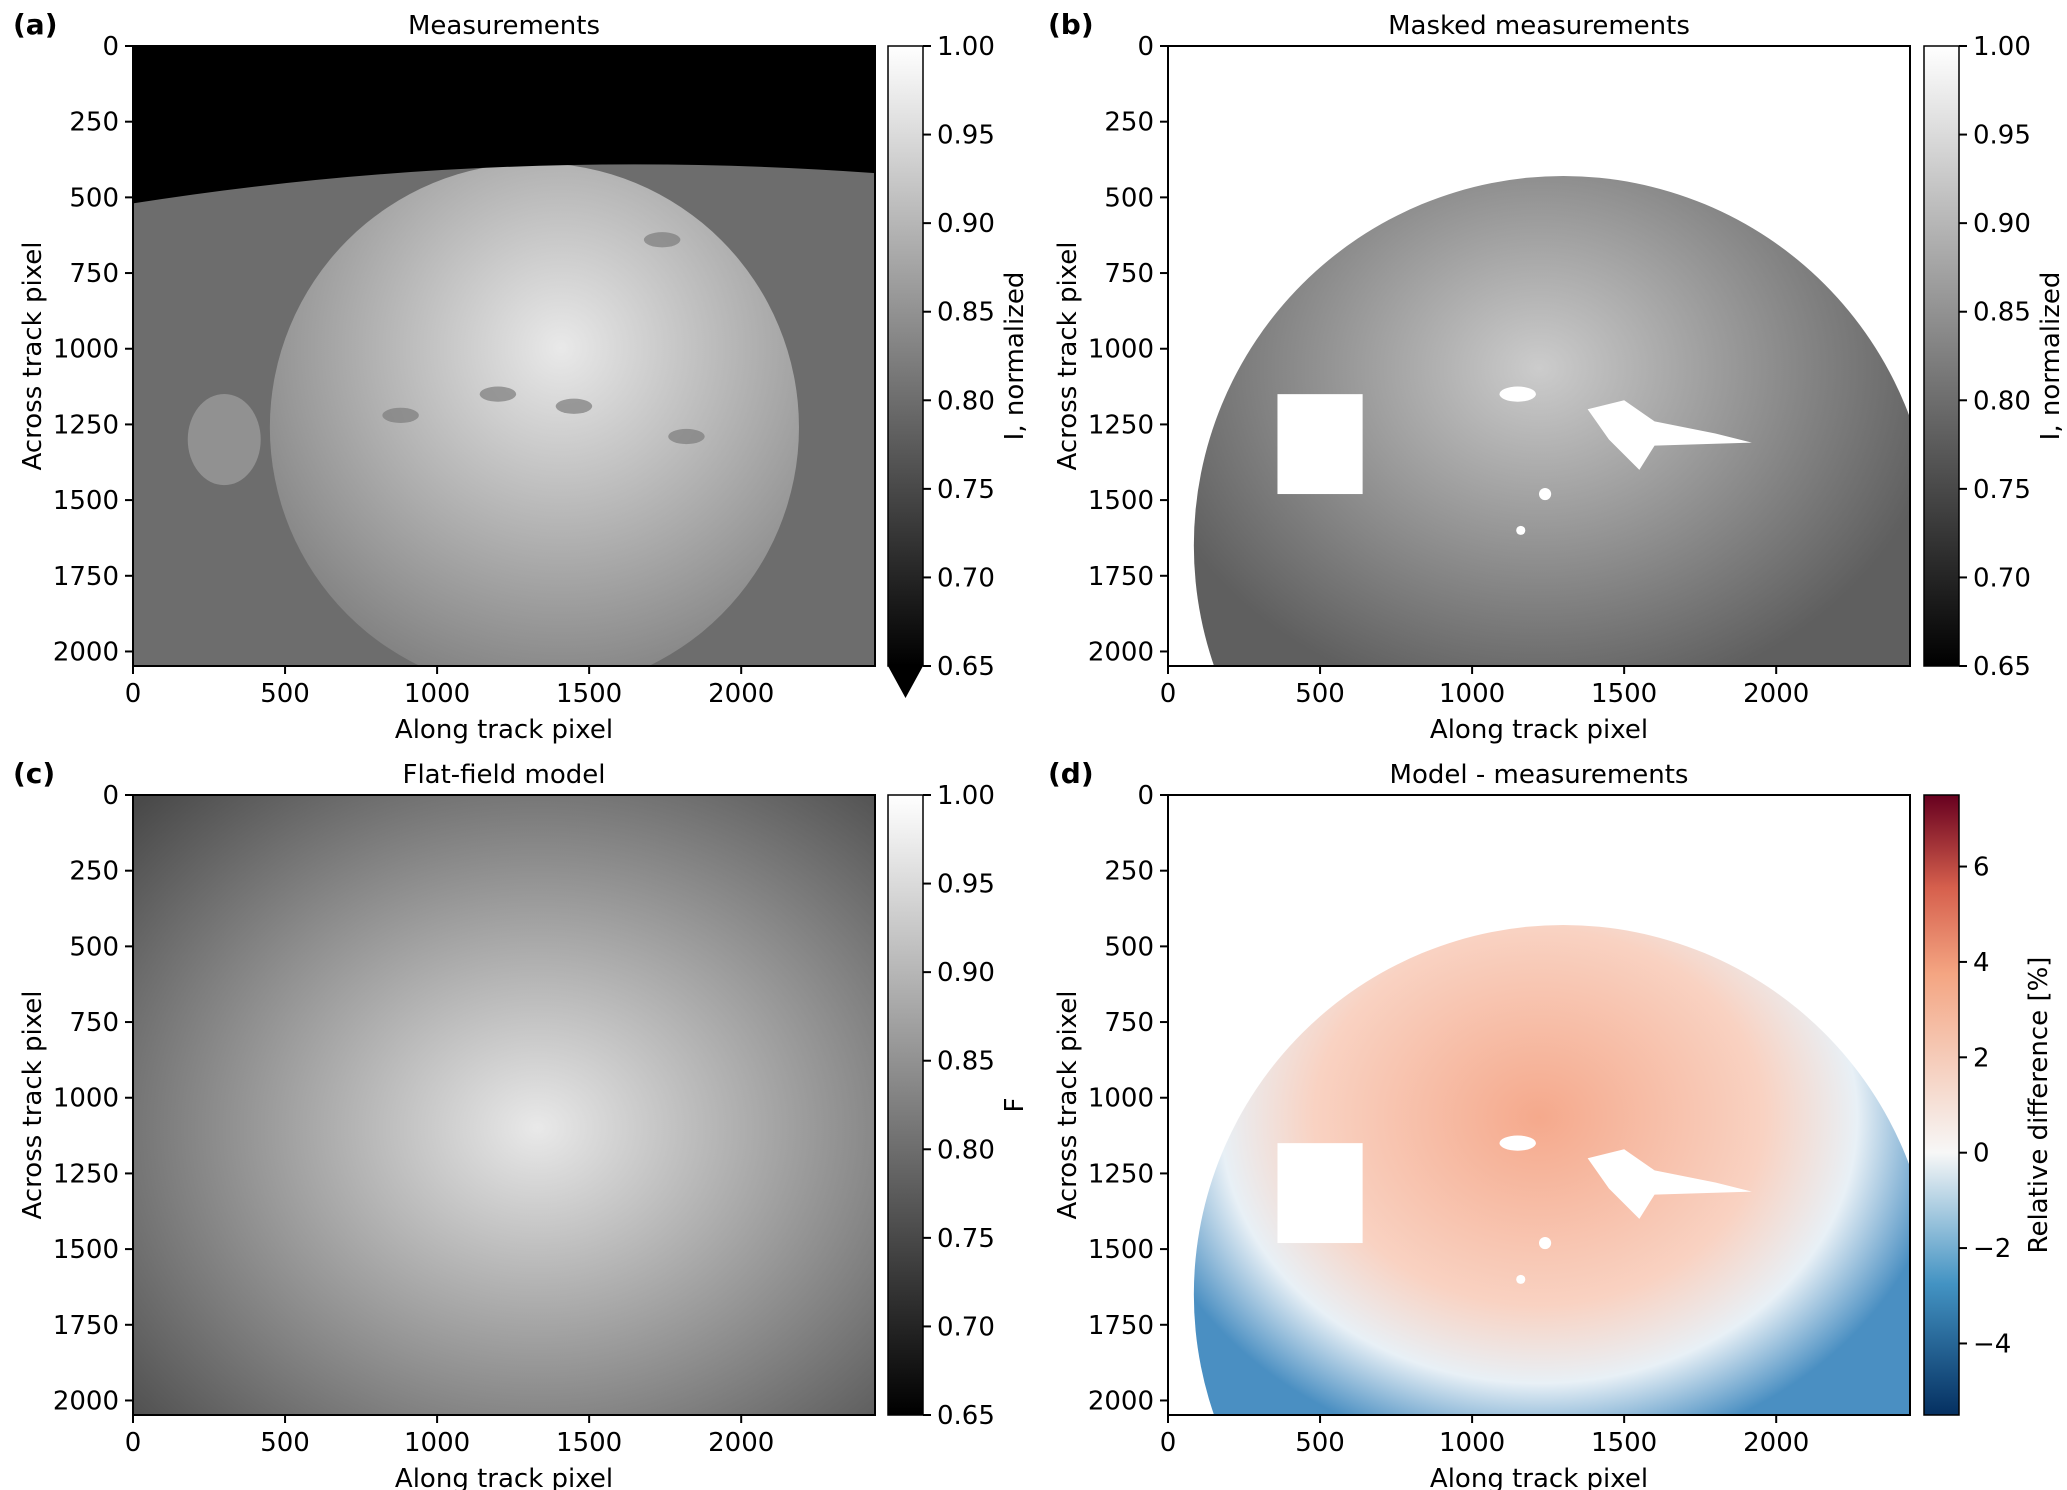 This screenshot has width=2067, height=1490. Describe the element at coordinates (1981, 963) in the screenshot. I see `colorbar-tick-label: 4` at that location.